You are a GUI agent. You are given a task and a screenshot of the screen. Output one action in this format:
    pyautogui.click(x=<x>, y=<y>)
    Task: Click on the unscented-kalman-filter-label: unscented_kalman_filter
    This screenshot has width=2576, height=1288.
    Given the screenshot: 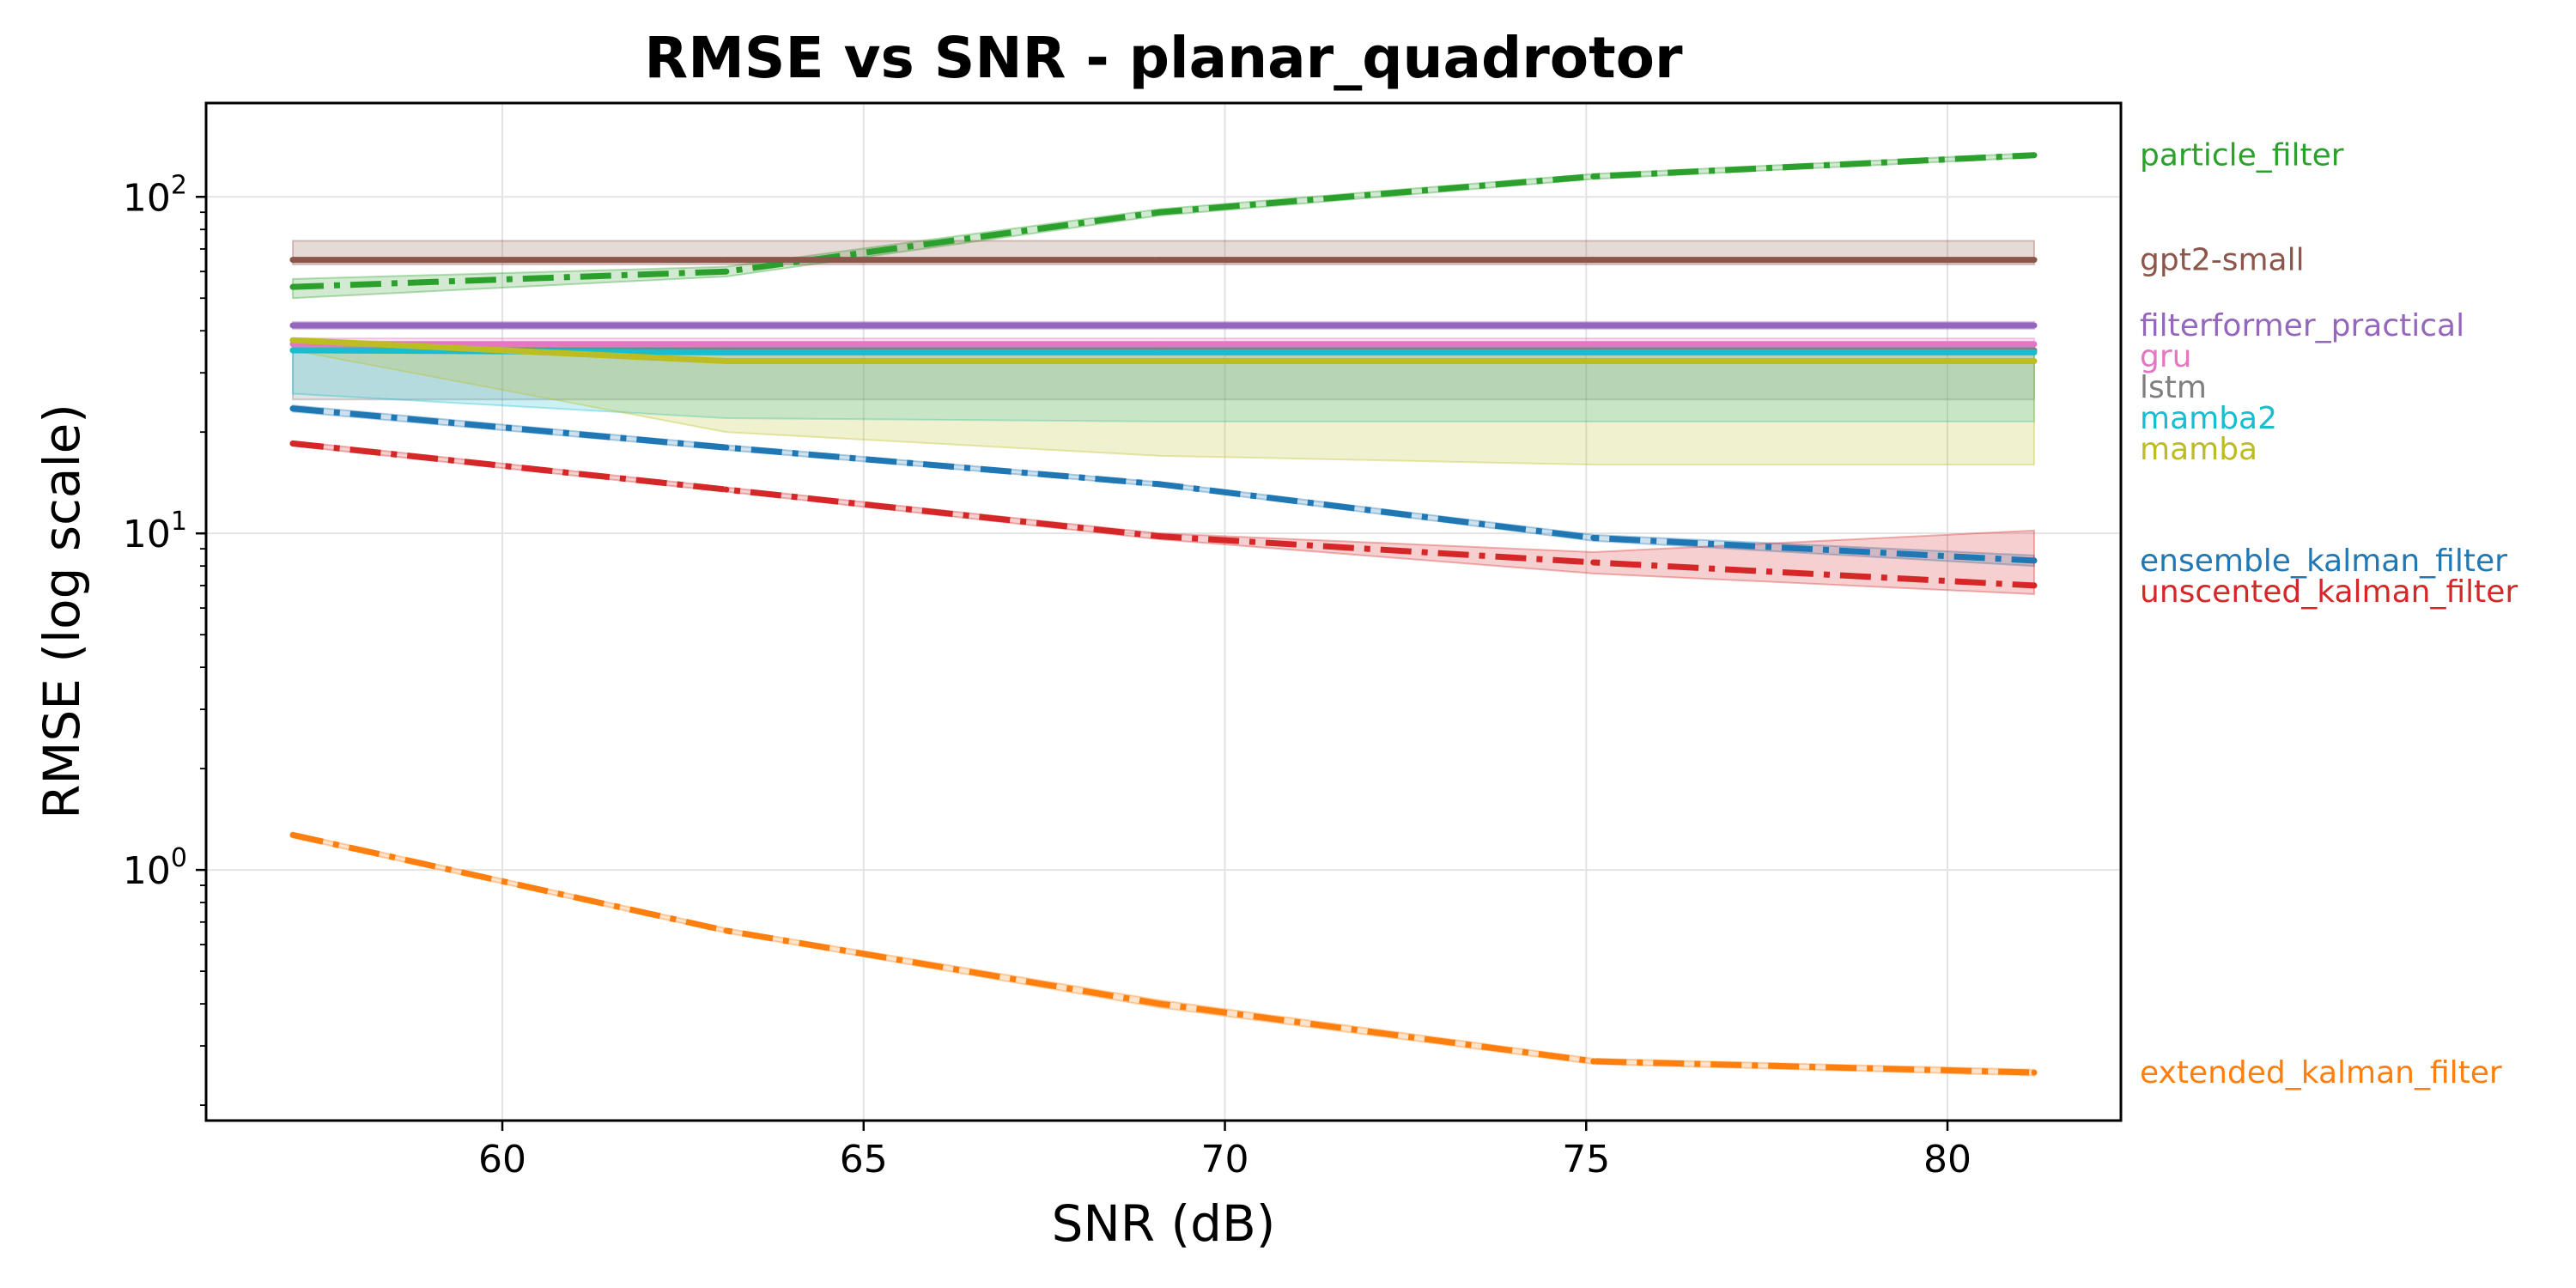 What is the action you would take?
    pyautogui.click(x=2329, y=592)
    